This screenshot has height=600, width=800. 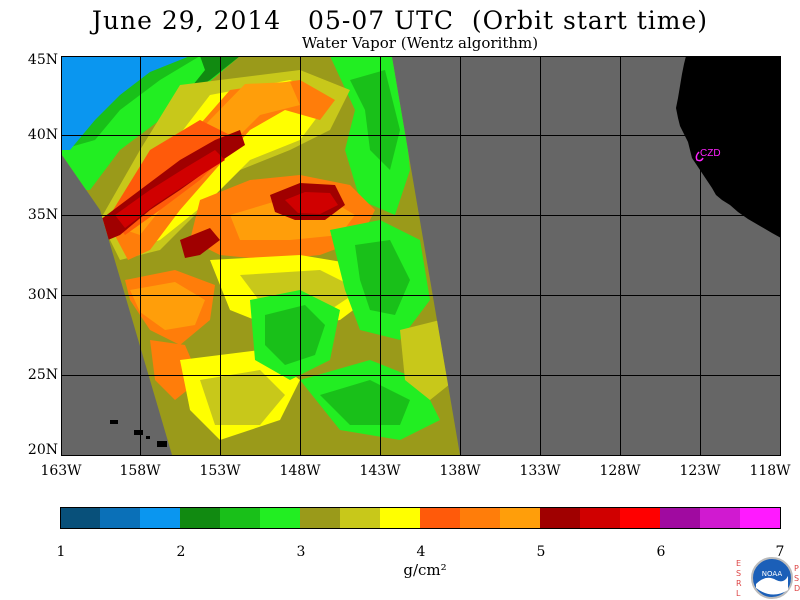 I want to click on lon-label-133w: 133W, so click(x=540, y=471).